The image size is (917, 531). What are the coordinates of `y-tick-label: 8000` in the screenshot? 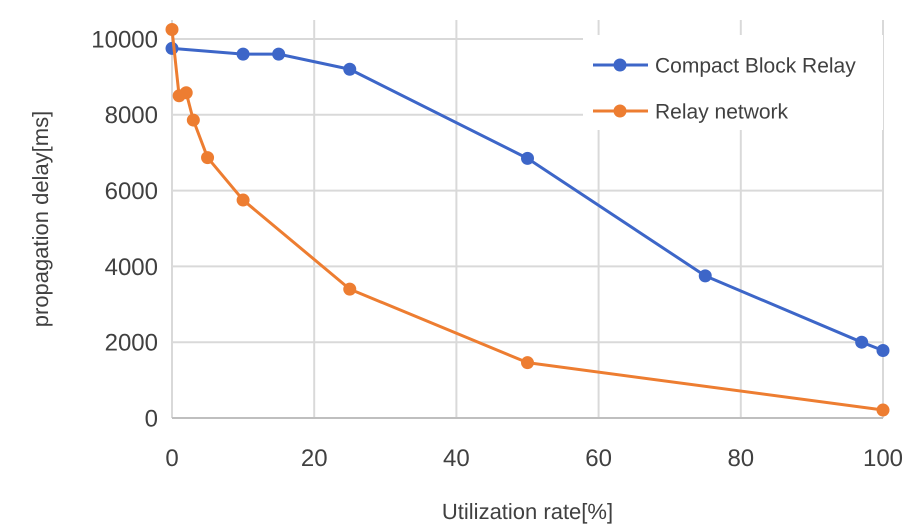 It's located at (131, 116).